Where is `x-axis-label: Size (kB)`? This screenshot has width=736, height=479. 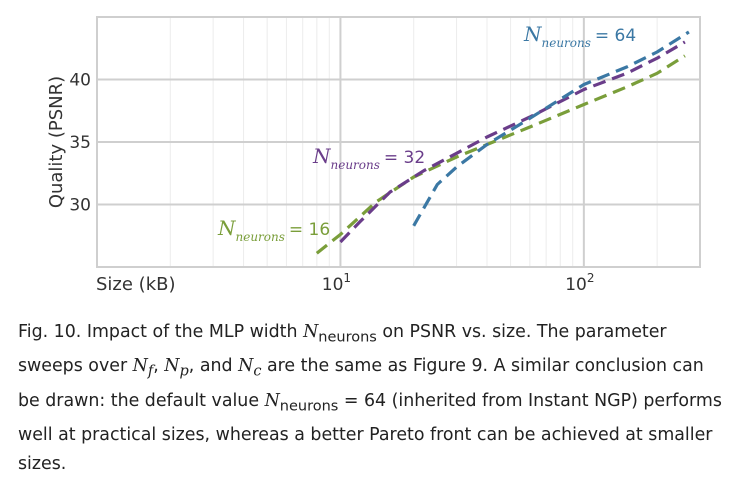
x-axis-label: Size (kB) is located at coordinates (136, 284).